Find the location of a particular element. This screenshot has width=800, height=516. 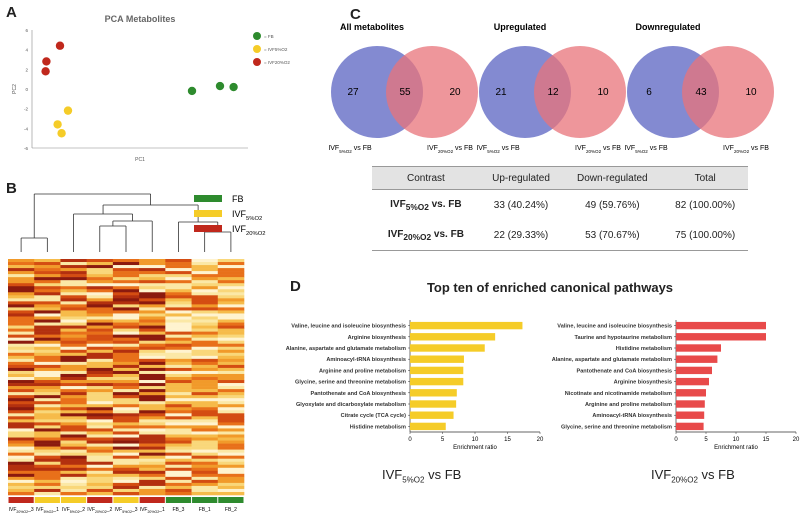

pca-legend-label: = IVF5%O2 is located at coordinates (276, 49).